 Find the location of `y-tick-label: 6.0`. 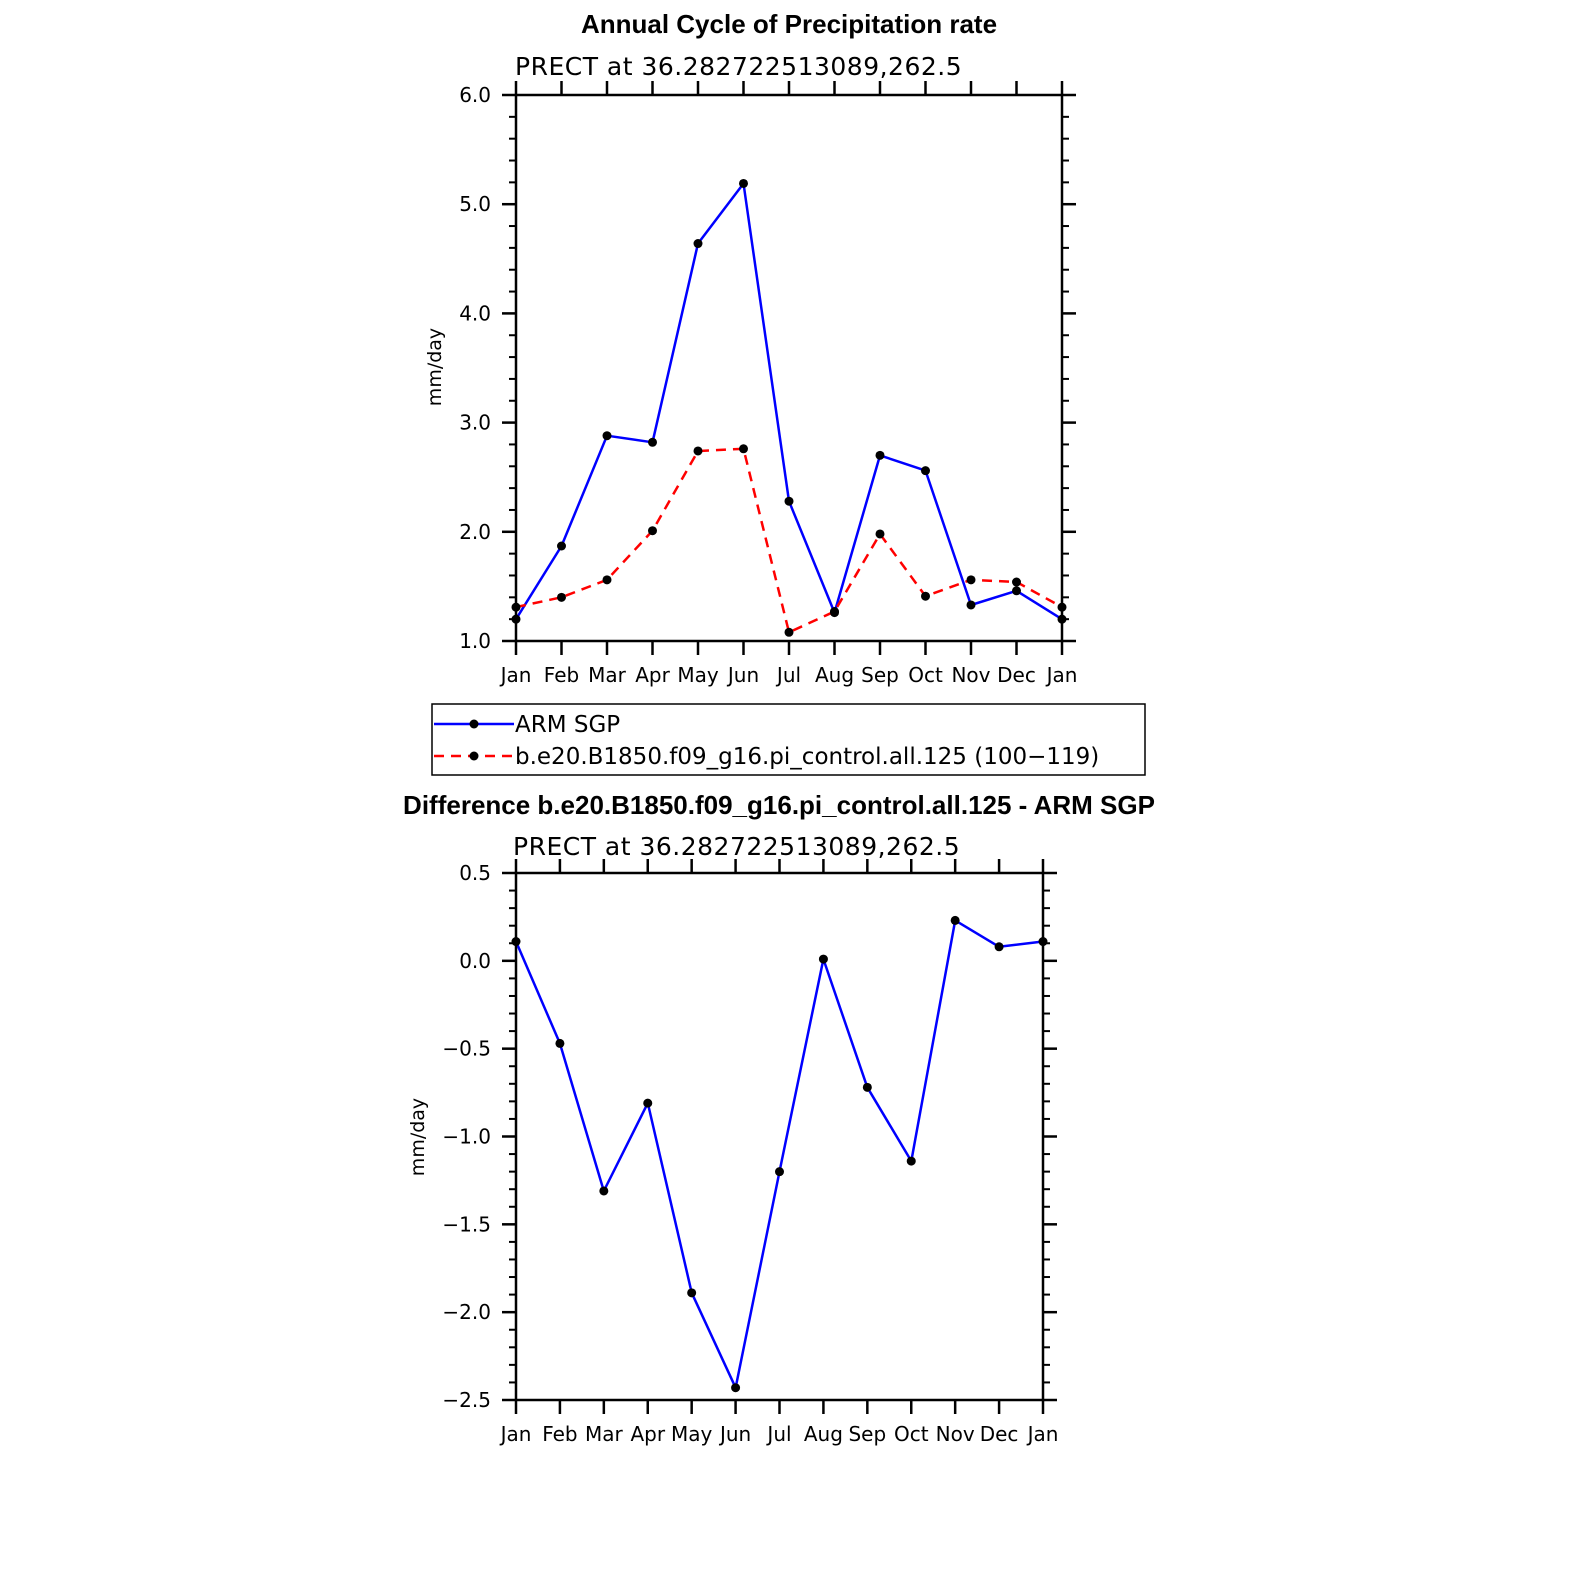

y-tick-label: 6.0 is located at coordinates (475, 95).